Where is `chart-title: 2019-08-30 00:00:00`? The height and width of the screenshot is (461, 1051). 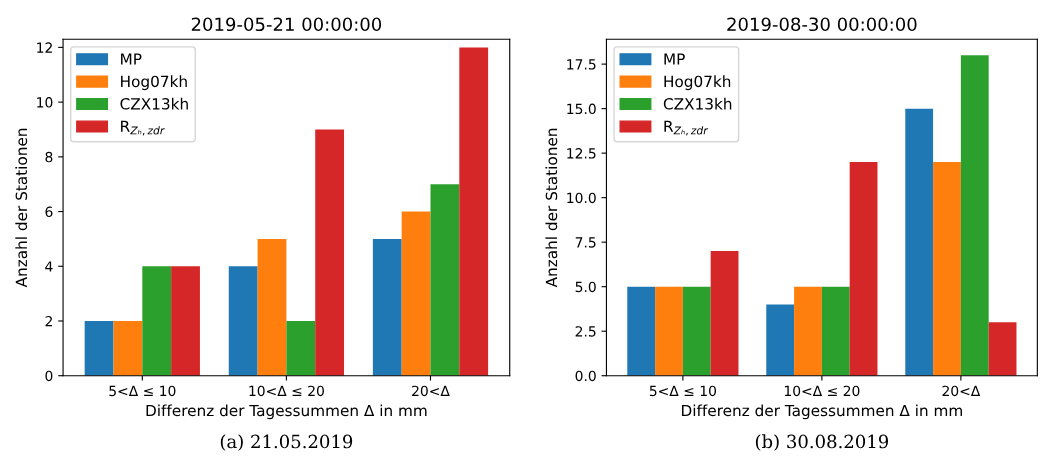 chart-title: 2019-08-30 00:00:00 is located at coordinates (822, 24).